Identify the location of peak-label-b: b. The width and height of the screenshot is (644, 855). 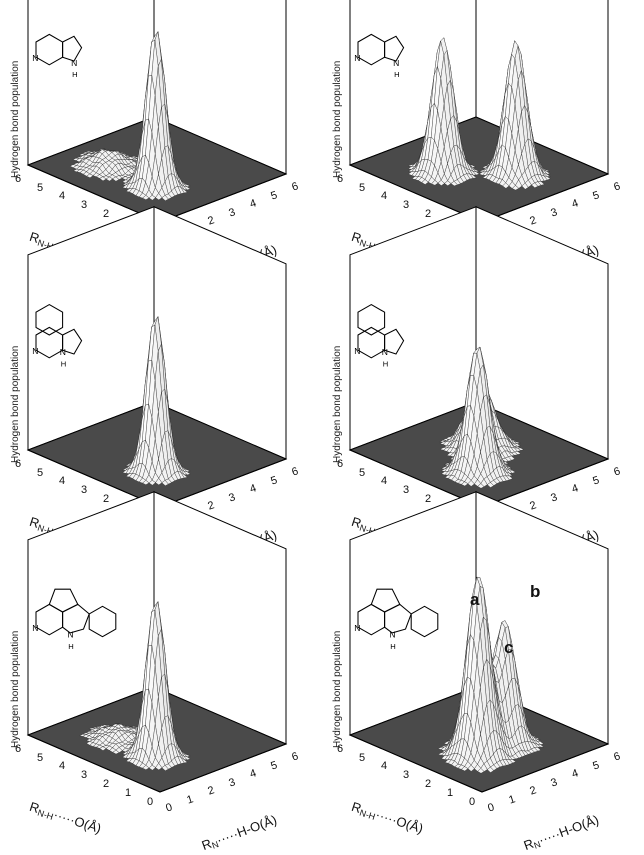
(535, 591).